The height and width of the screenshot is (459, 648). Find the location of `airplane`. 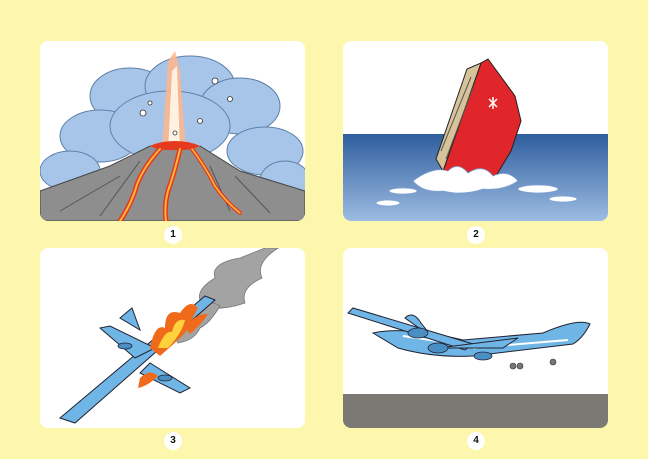

airplane is located at coordinates (469, 338).